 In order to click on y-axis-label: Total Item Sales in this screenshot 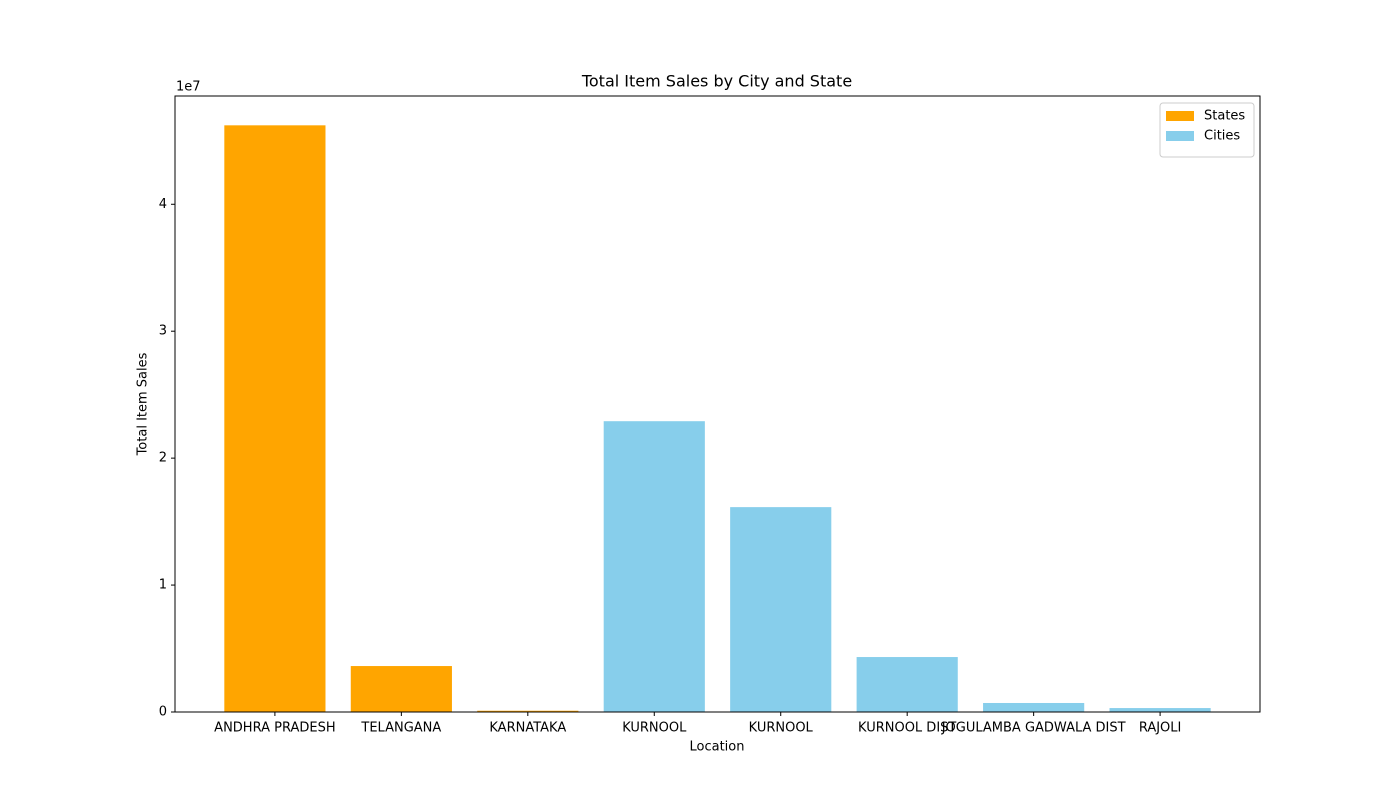, I will do `click(143, 404)`.